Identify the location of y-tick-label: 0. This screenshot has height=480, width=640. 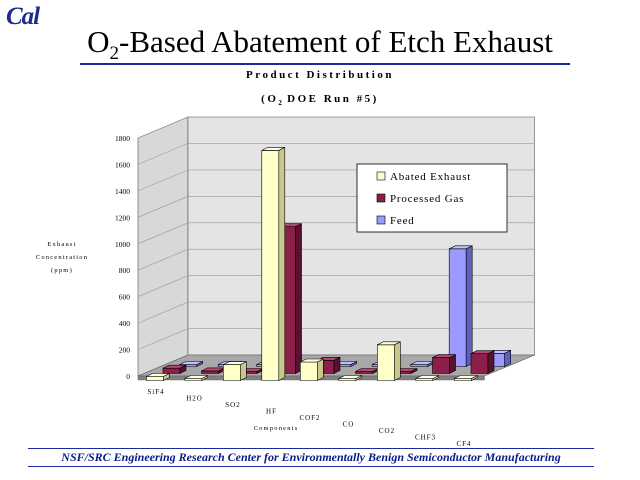
(128, 376).